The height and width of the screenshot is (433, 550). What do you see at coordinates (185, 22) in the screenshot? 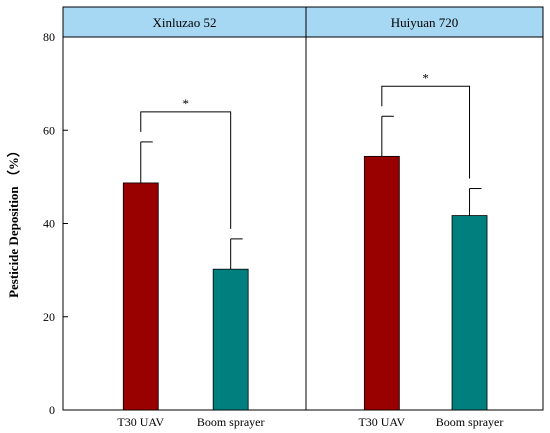
I see `panel-title: Xinluzao 52` at bounding box center [185, 22].